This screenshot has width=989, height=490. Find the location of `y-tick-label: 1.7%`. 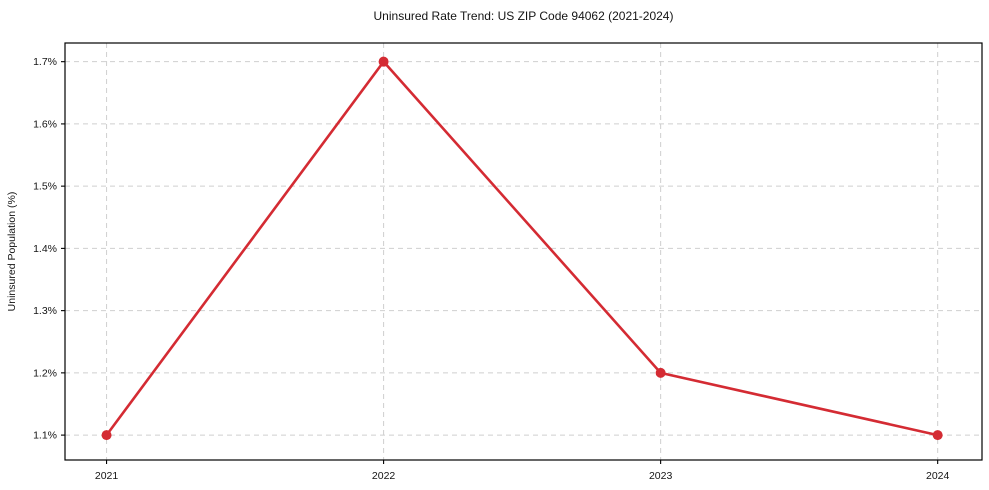

y-tick-label: 1.7% is located at coordinates (45, 62).